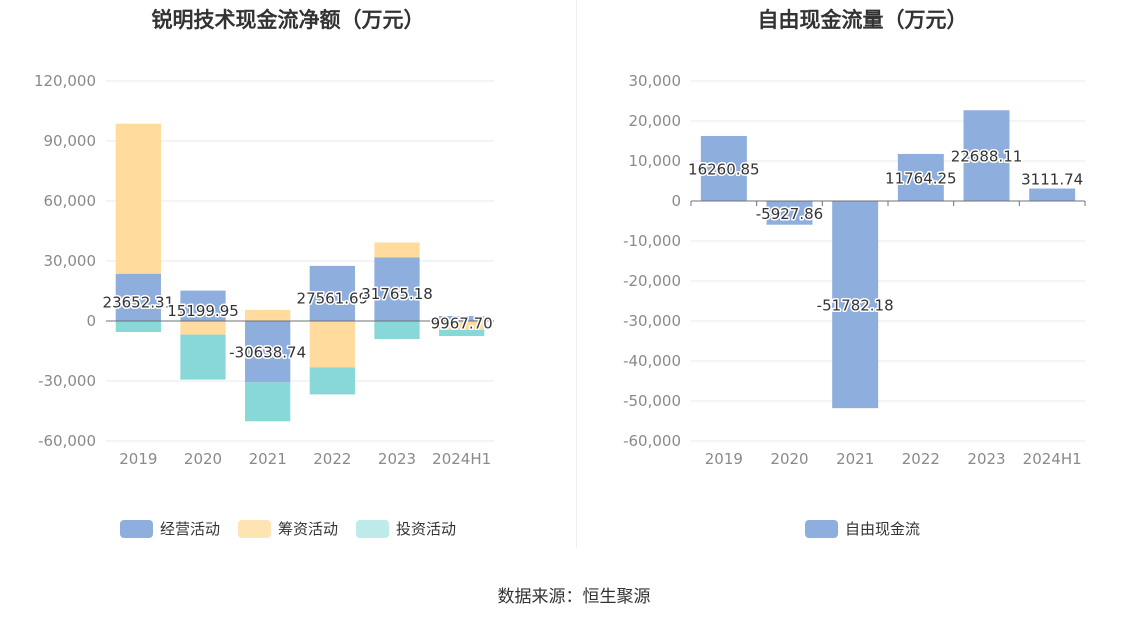 The image size is (1148, 619). What do you see at coordinates (254, 528) in the screenshot?
I see `legend-swatch-financing` at bounding box center [254, 528].